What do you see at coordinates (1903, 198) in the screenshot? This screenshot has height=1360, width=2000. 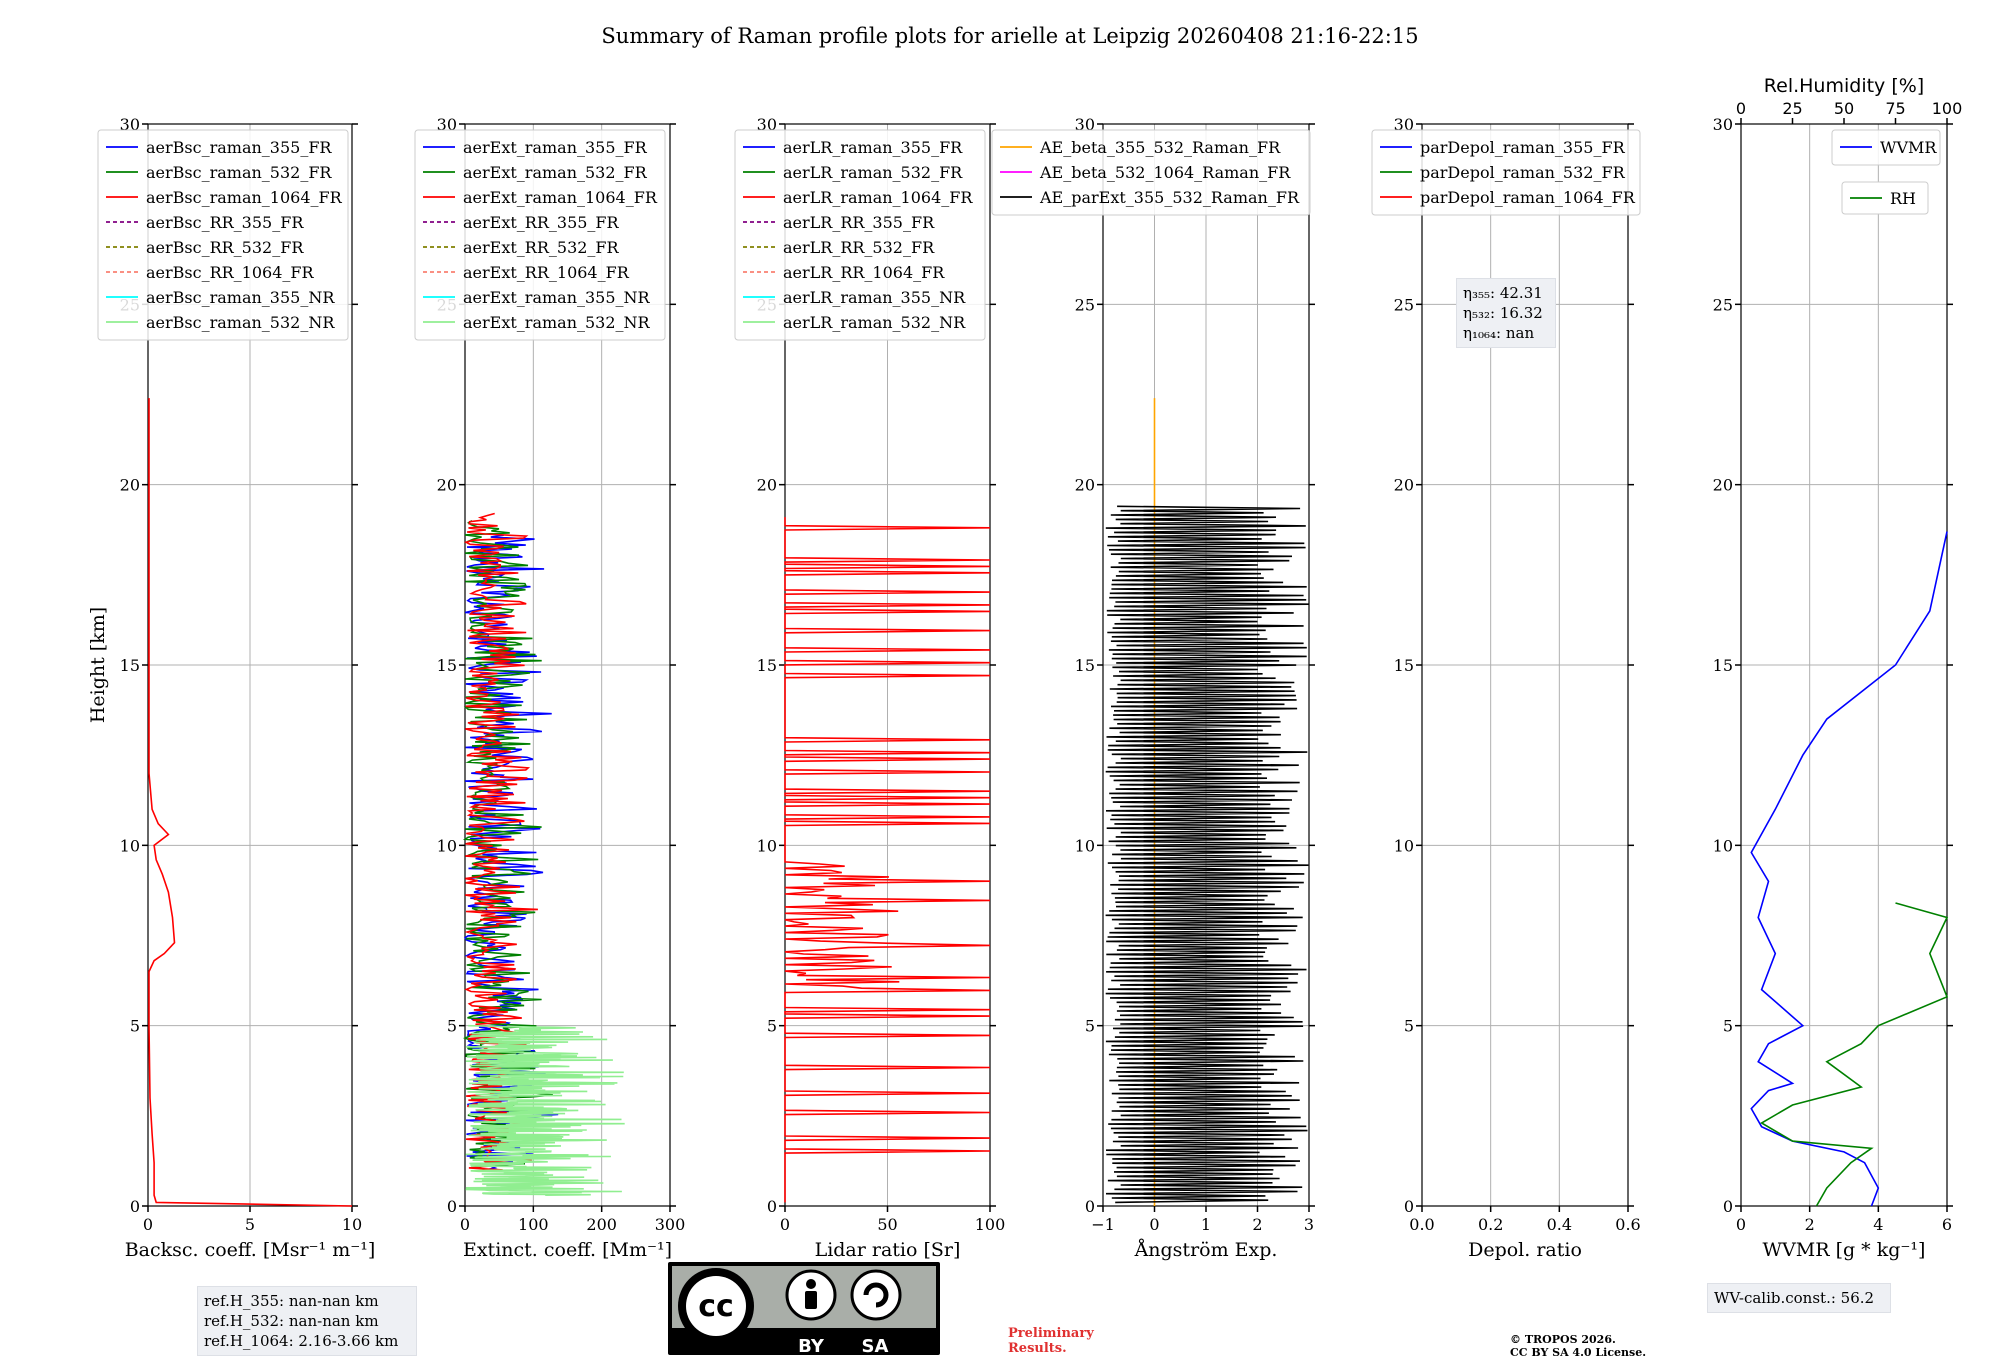 I see `legend-label: RH` at bounding box center [1903, 198].